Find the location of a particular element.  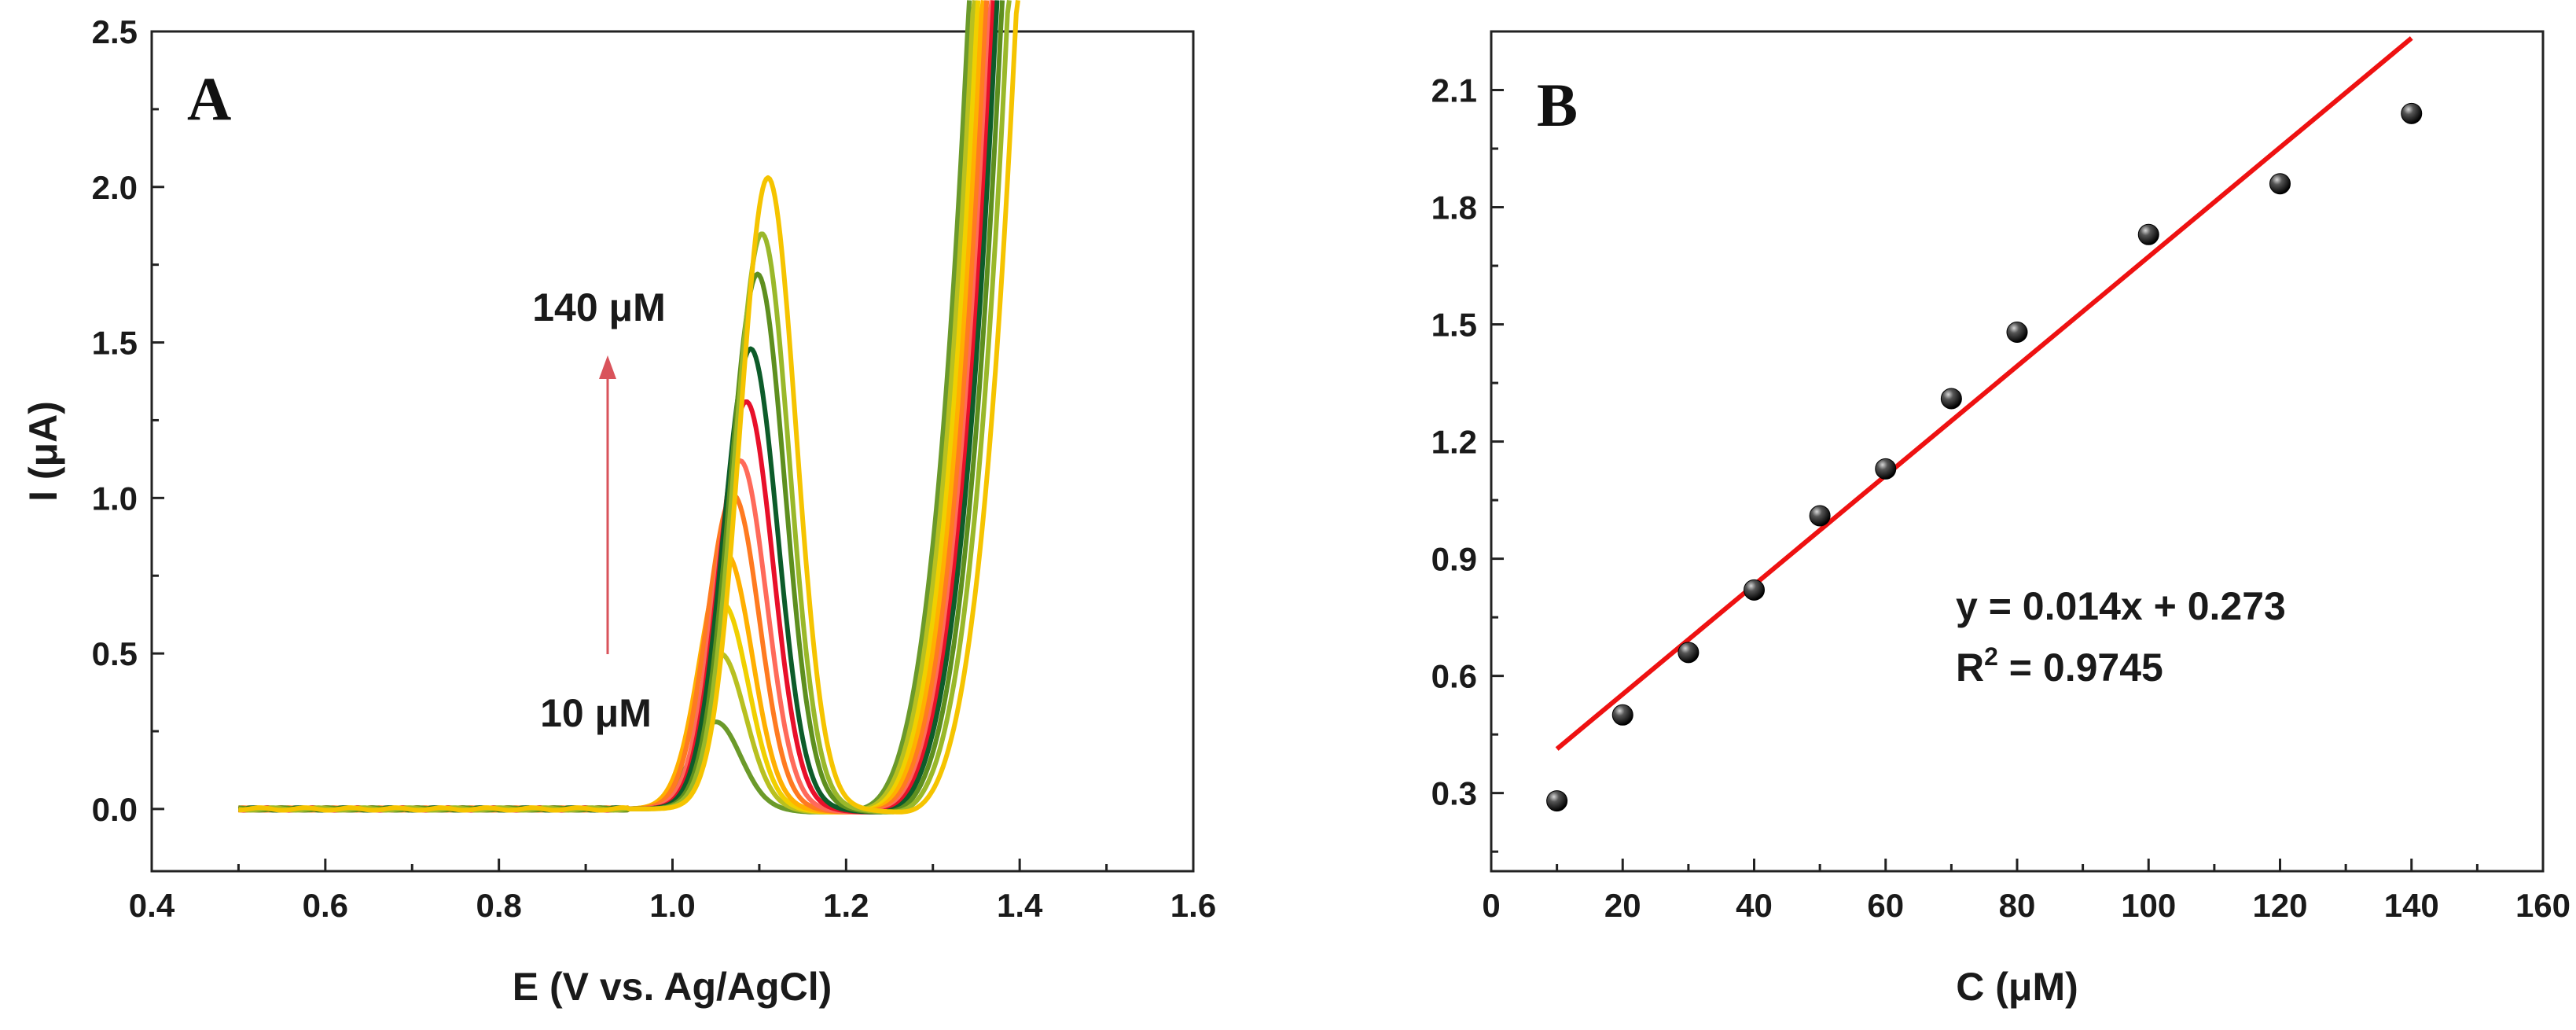

b-x-tick-label: 160 is located at coordinates (2542, 906).